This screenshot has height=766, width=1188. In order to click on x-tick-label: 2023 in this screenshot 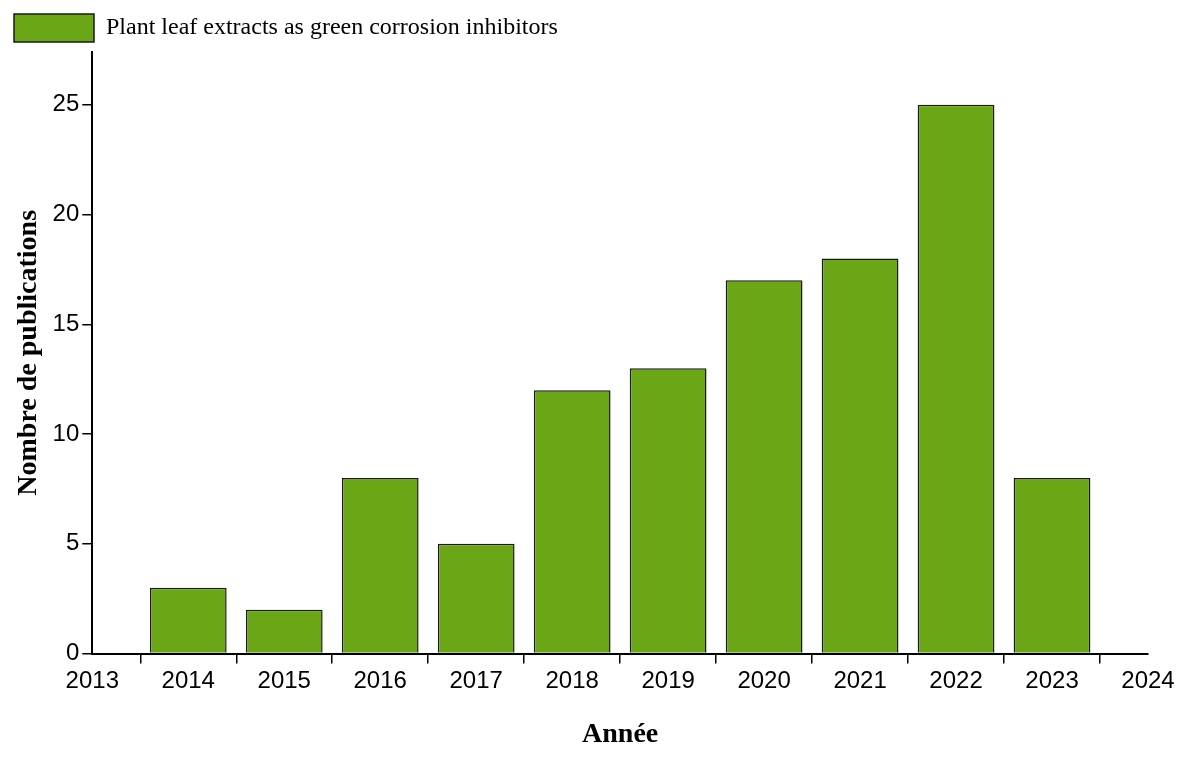, I will do `click(1052, 679)`.